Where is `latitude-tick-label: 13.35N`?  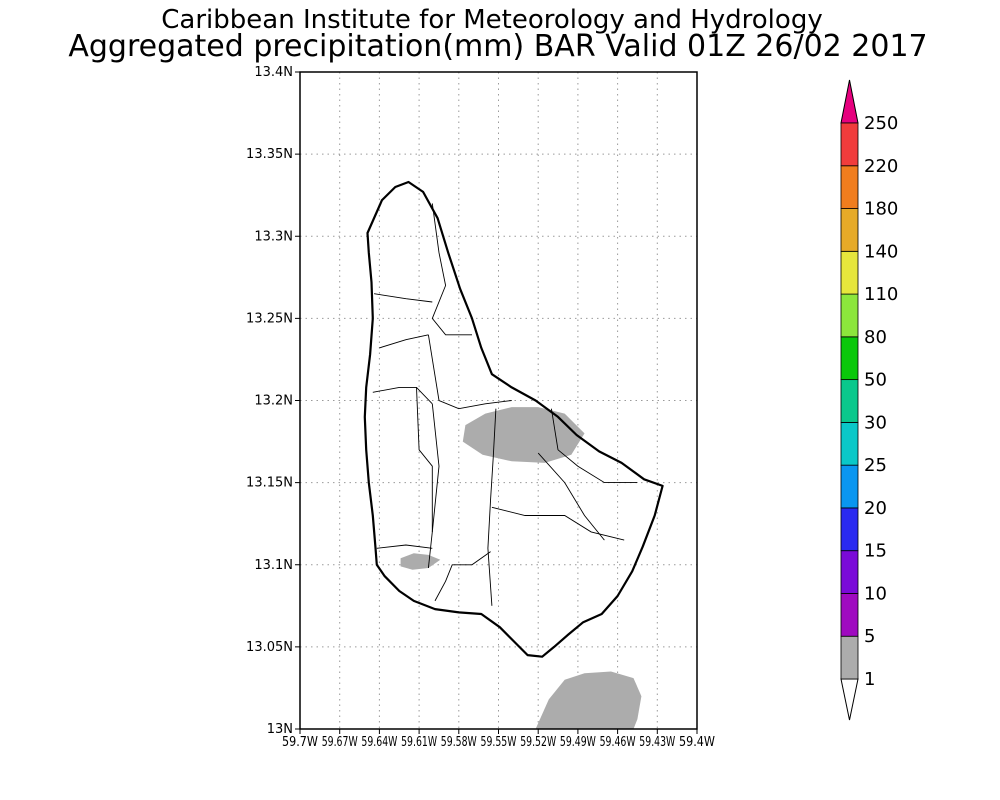
latitude-tick-label: 13.35N is located at coordinates (269, 154).